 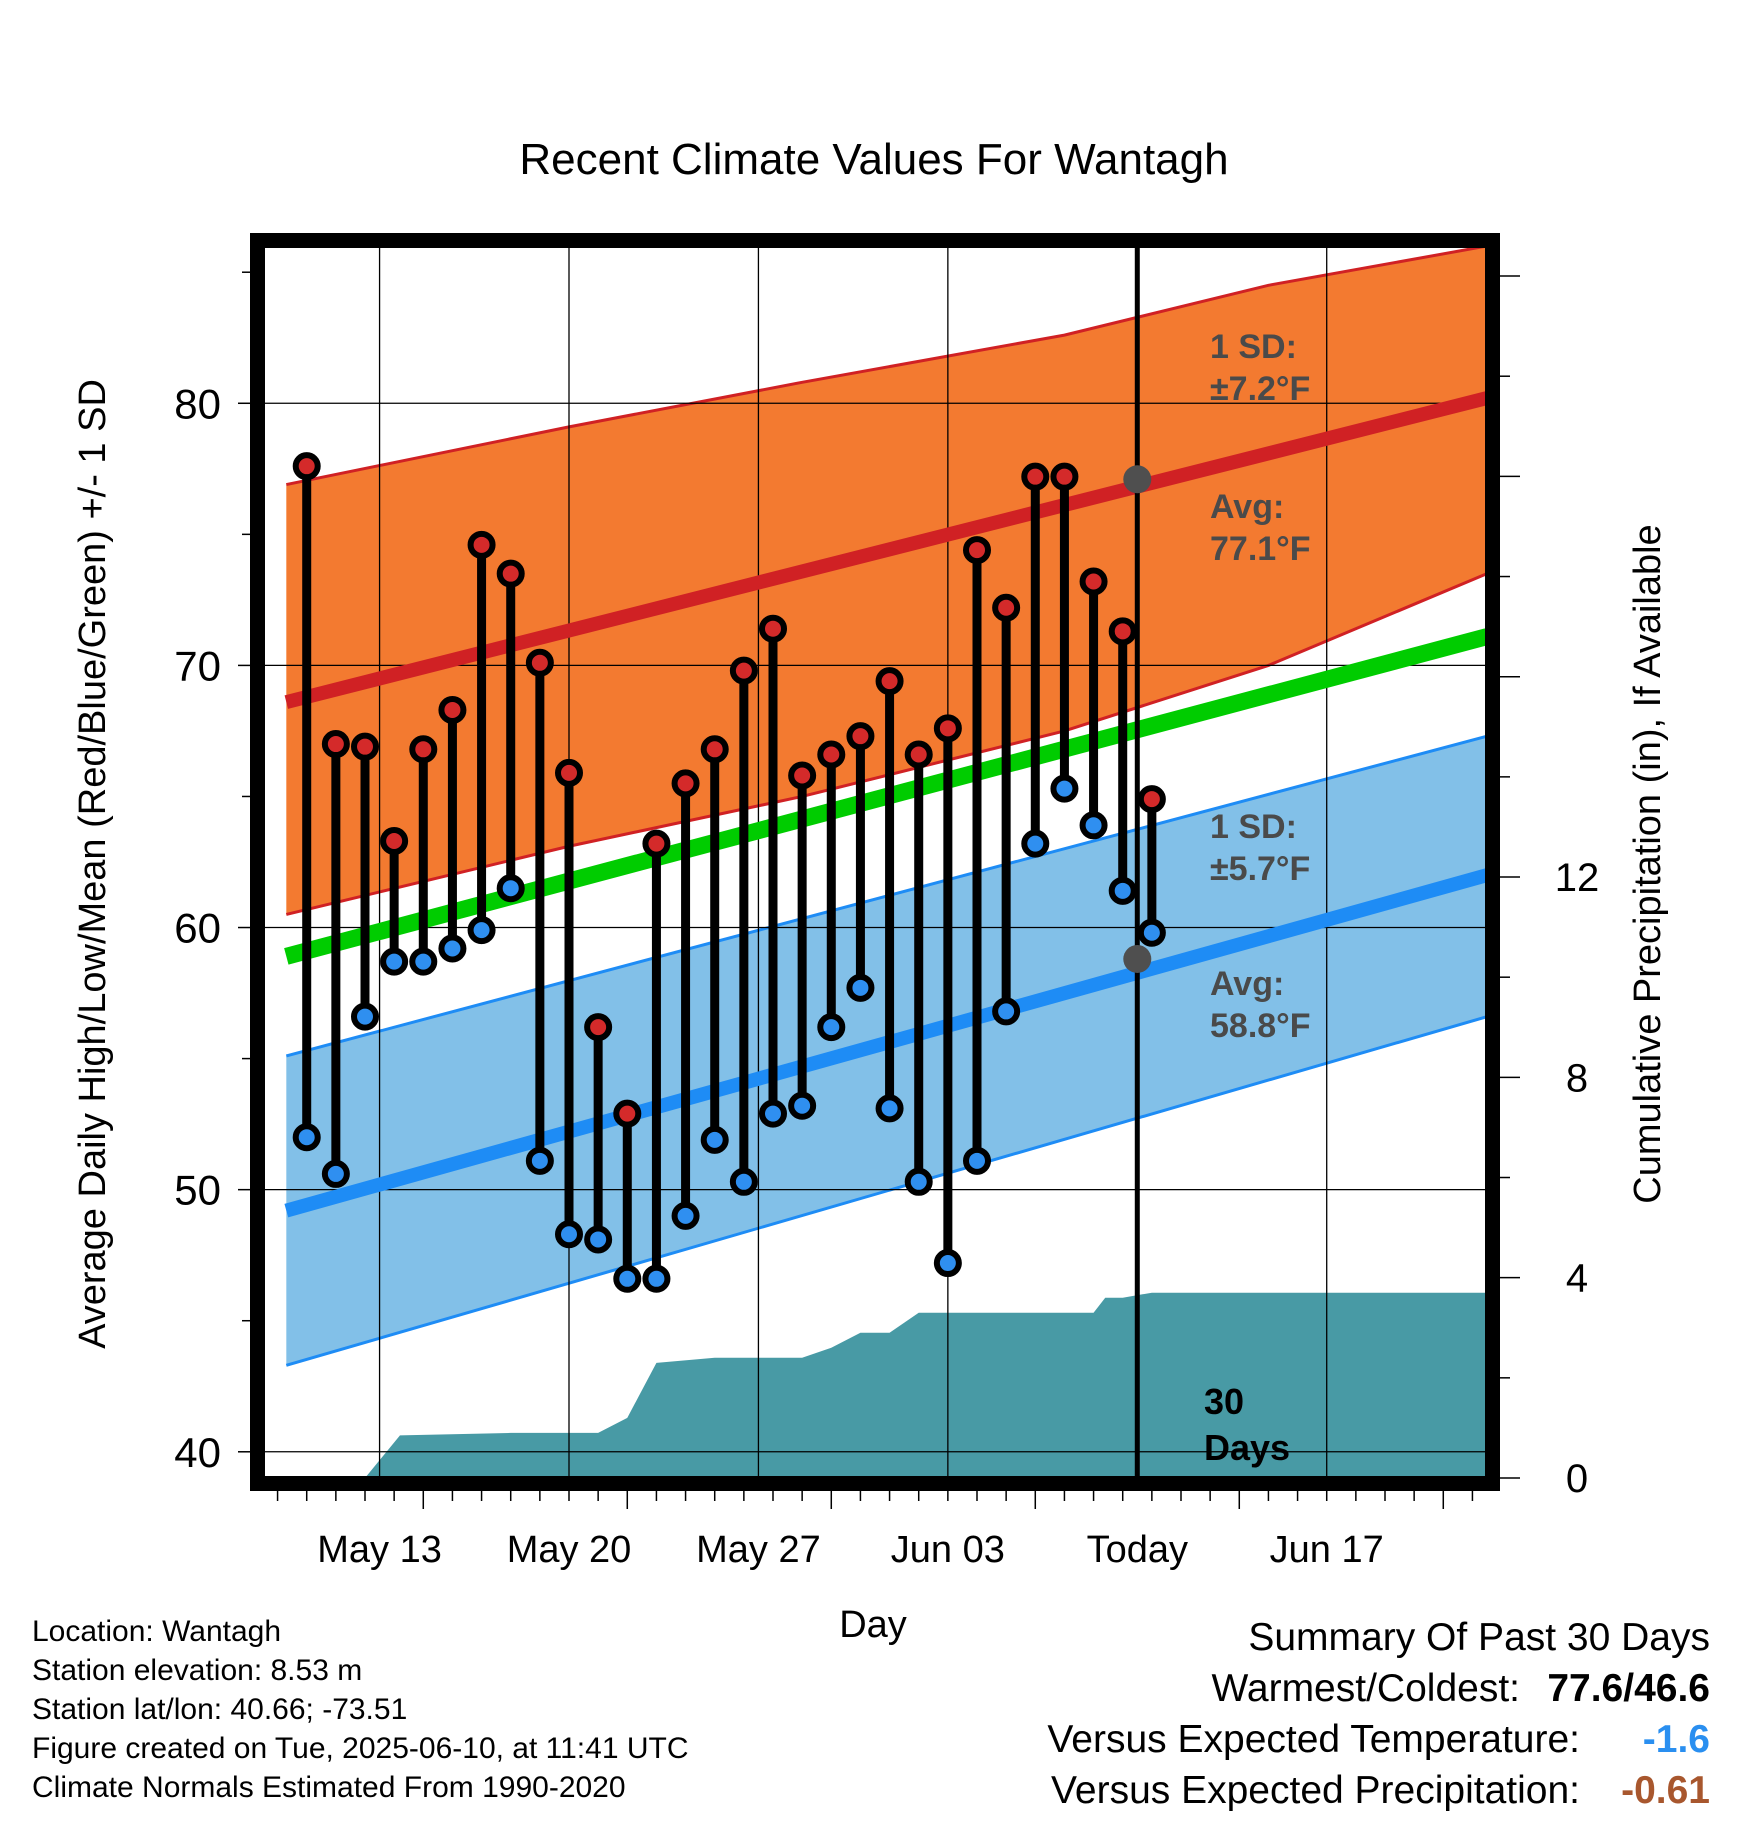 What do you see at coordinates (1676, 1739) in the screenshot?
I see `versus-temp-value: -1.6` at bounding box center [1676, 1739].